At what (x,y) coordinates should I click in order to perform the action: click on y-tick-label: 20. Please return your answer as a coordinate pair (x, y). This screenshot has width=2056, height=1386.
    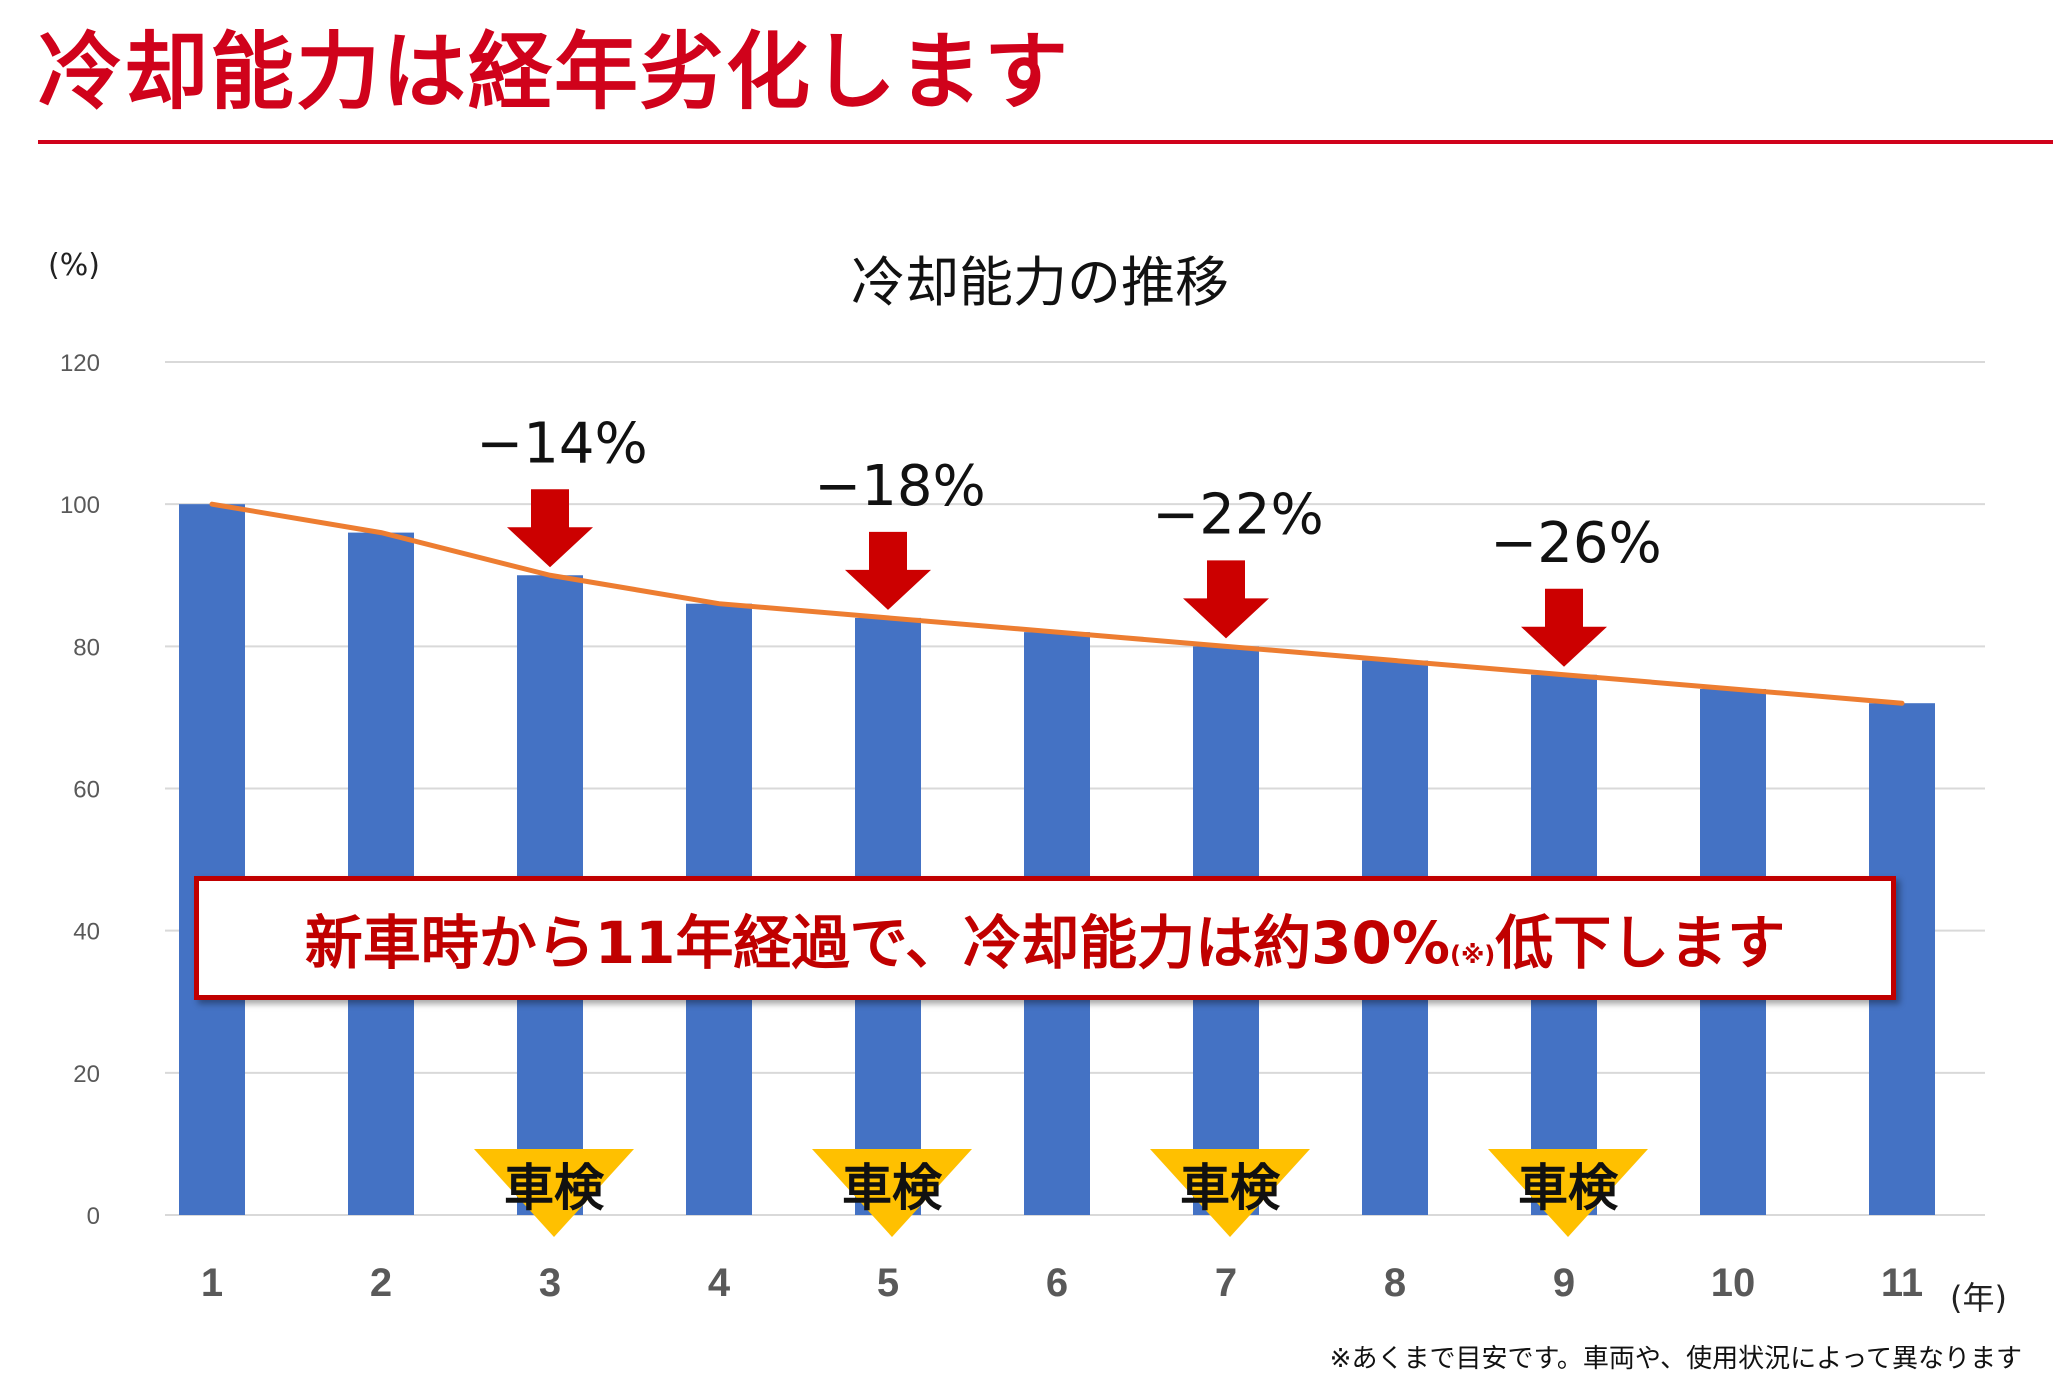
    Looking at the image, I should click on (86, 1074).